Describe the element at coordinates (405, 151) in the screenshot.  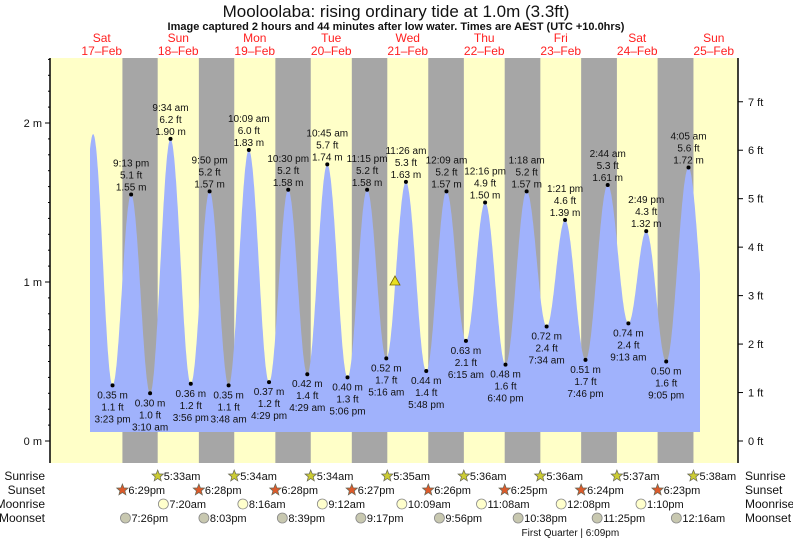
I see `tide-time: 11:26 am` at that location.